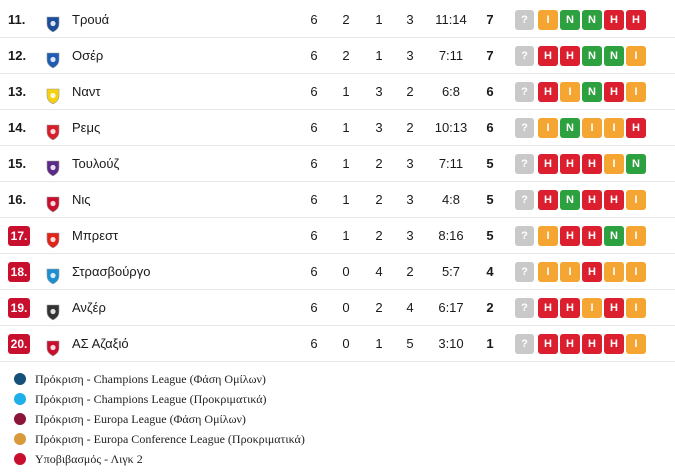 Image resolution: width=675 pixels, height=472 pixels. Describe the element at coordinates (490, 163) in the screenshot. I see `points: 5` at that location.